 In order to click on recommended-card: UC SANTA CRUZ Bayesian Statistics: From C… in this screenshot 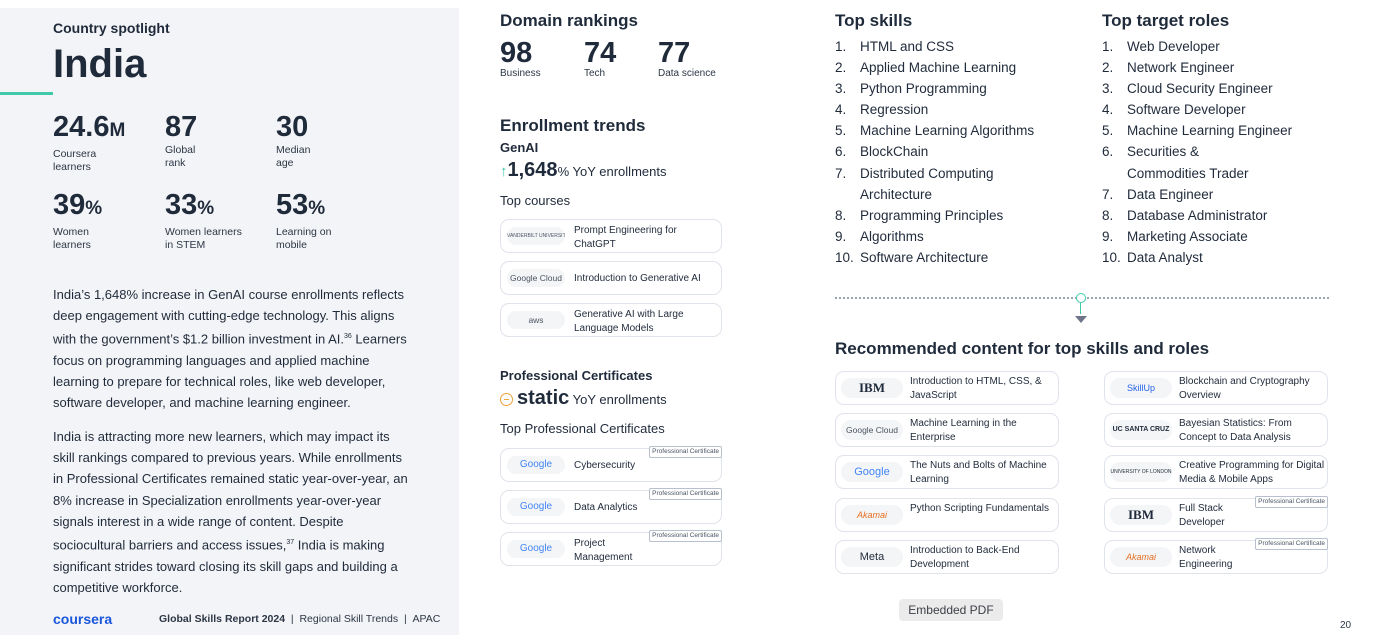, I will do `click(1216, 430)`.